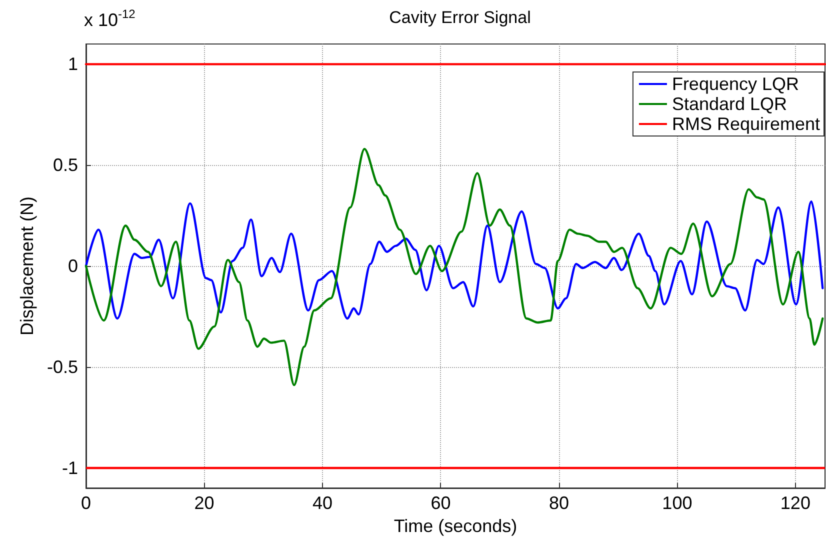 The image size is (826, 545). Describe the element at coordinates (27, 266) in the screenshot. I see `y-axis-title: Displacement (N)` at that location.